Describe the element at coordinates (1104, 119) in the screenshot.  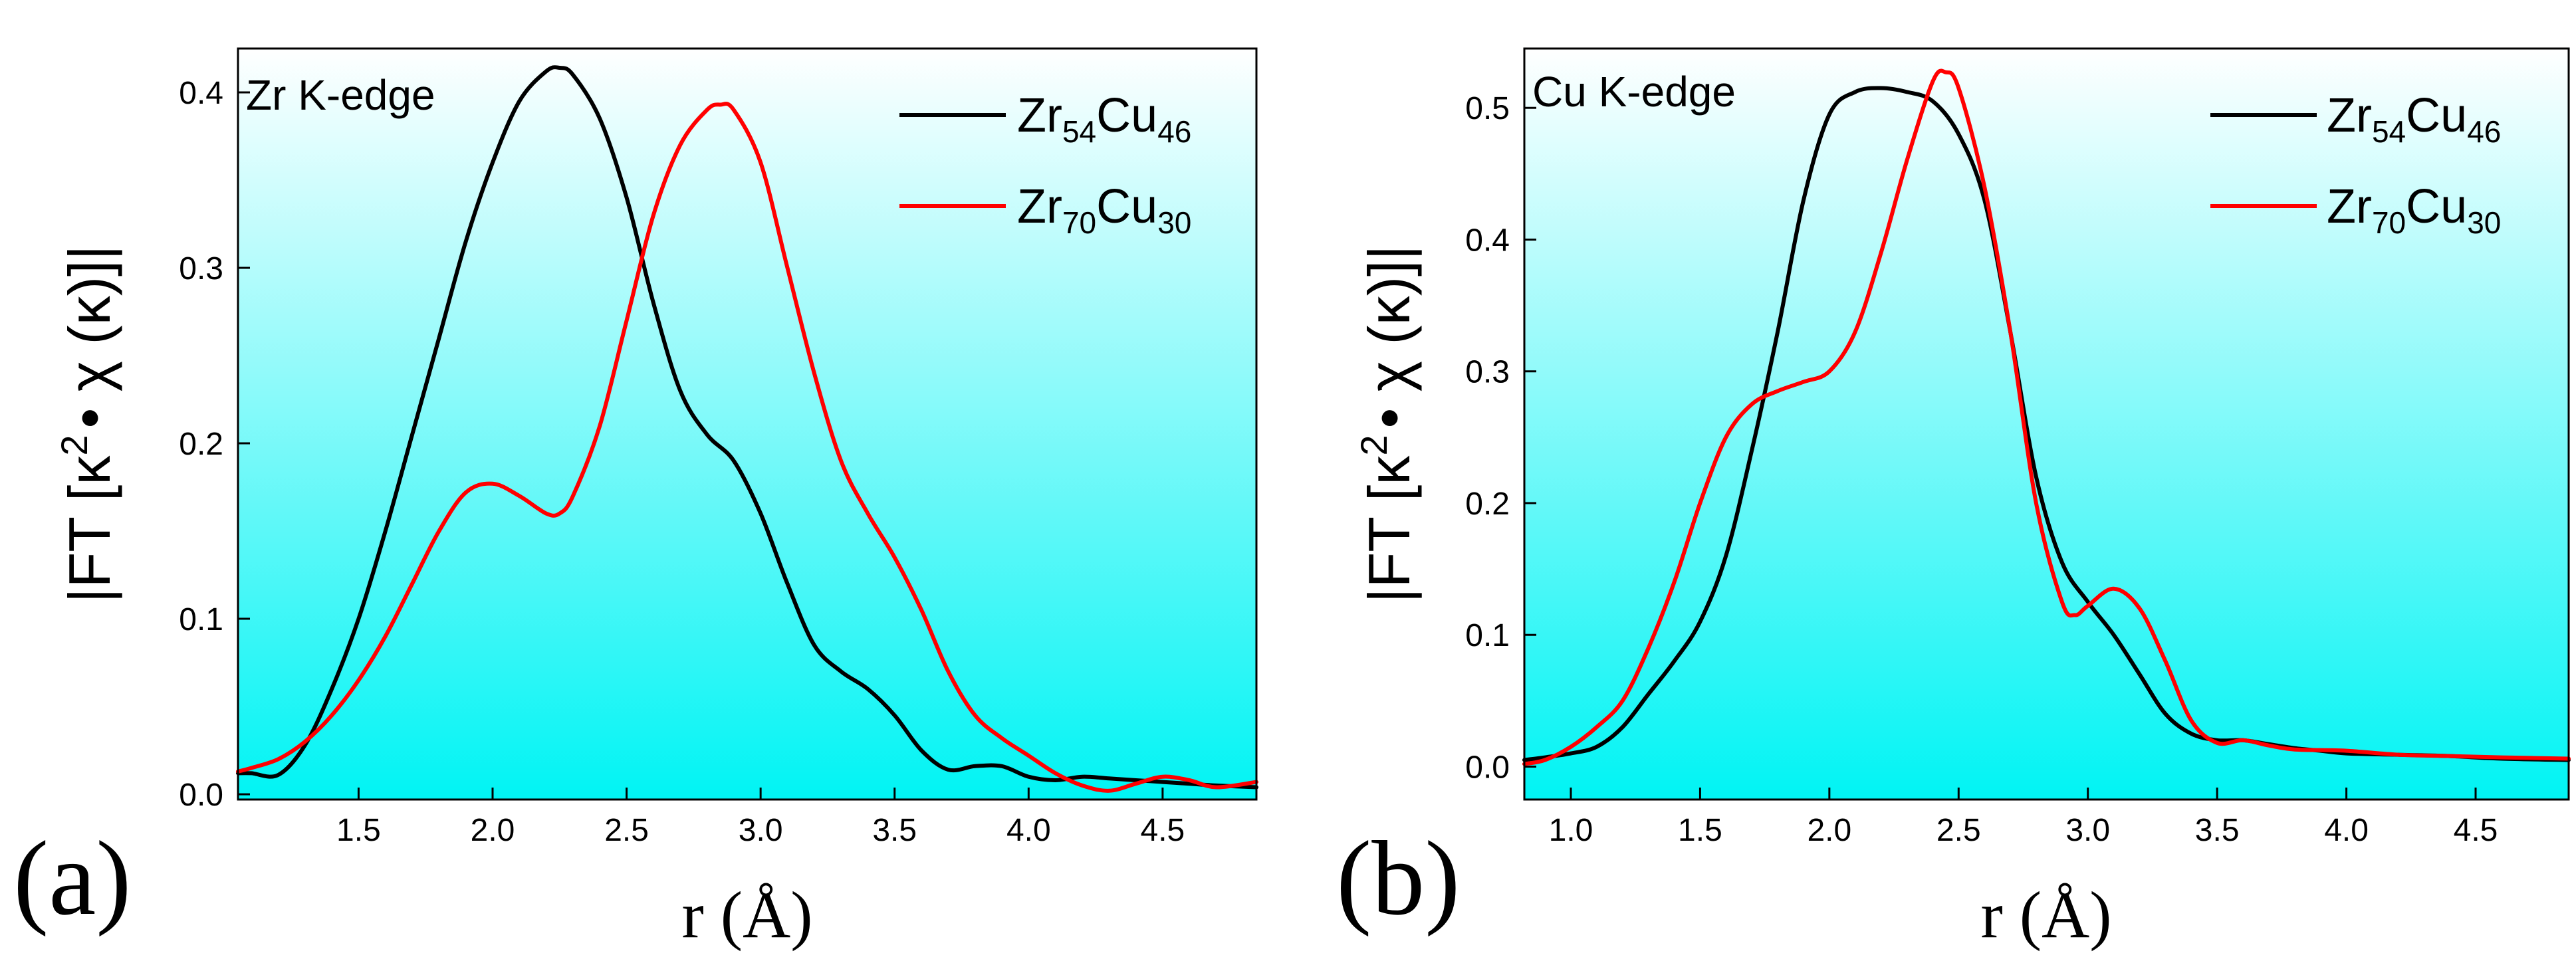
I see `panel-a-legend-label-zr54cu46: Zr54Cu46` at that location.